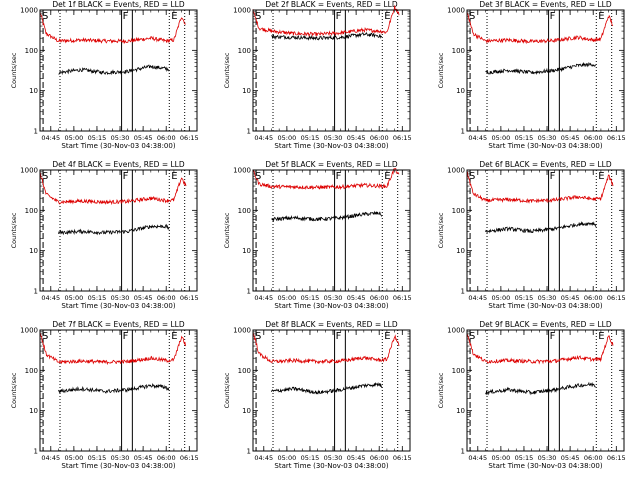  I want to click on chart-title: Det 4f BLACK = Events, RED = LLD, so click(118, 164).